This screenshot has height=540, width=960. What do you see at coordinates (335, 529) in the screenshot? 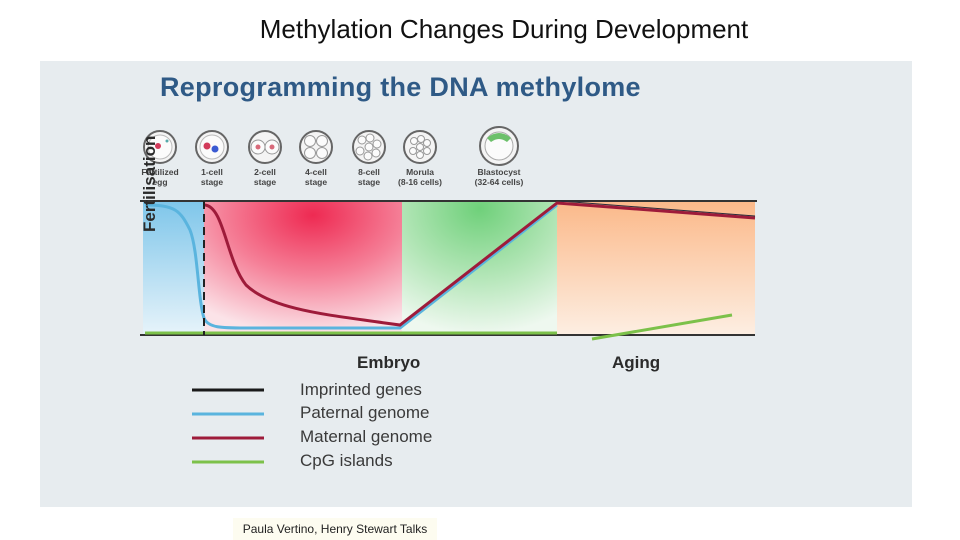
I see `credit-caption: Paula Vertino, Henry Stewart Talks` at bounding box center [335, 529].